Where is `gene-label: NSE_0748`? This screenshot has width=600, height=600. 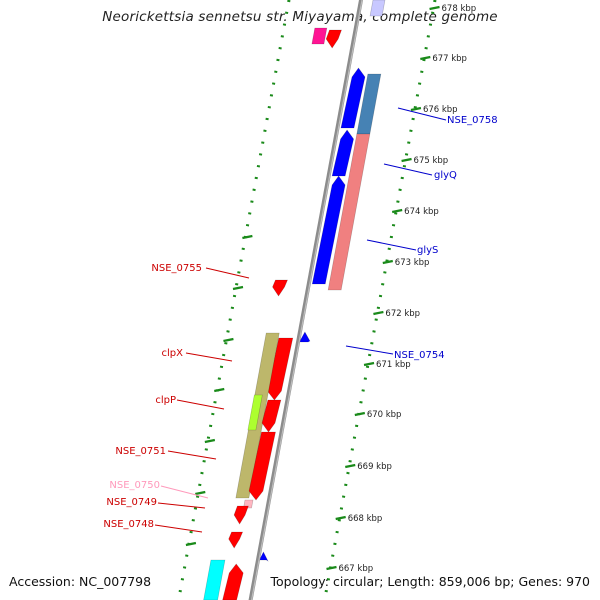 gene-label: NSE_0748 is located at coordinates (128, 524).